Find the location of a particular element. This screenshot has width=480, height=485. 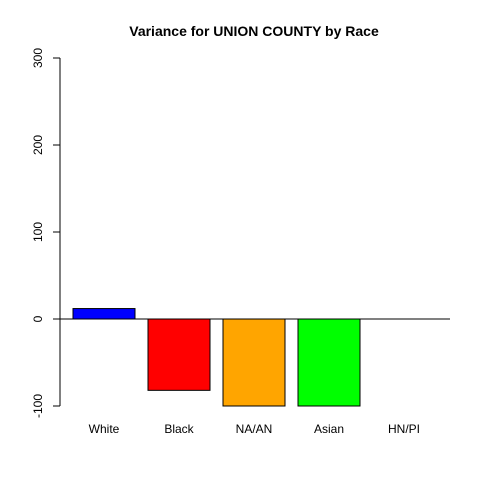

bar-white is located at coordinates (104, 314).